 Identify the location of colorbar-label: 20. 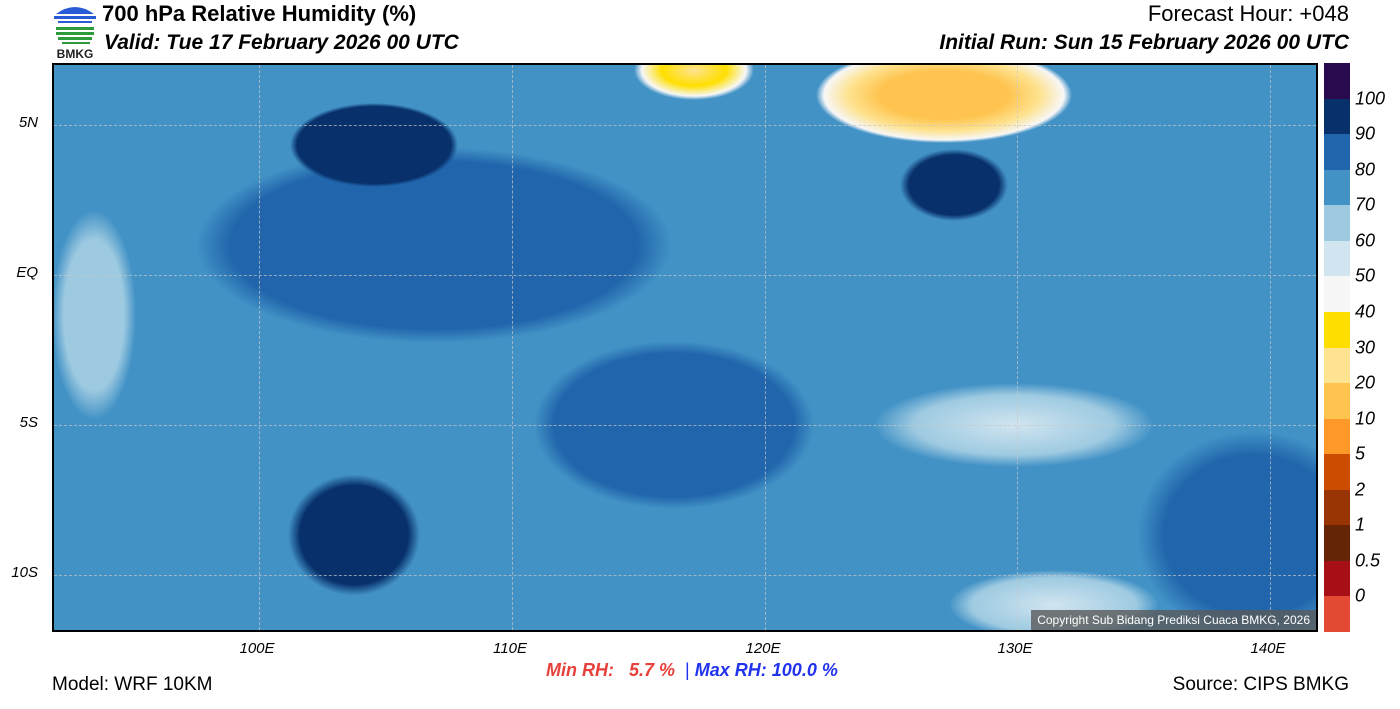
(1365, 382).